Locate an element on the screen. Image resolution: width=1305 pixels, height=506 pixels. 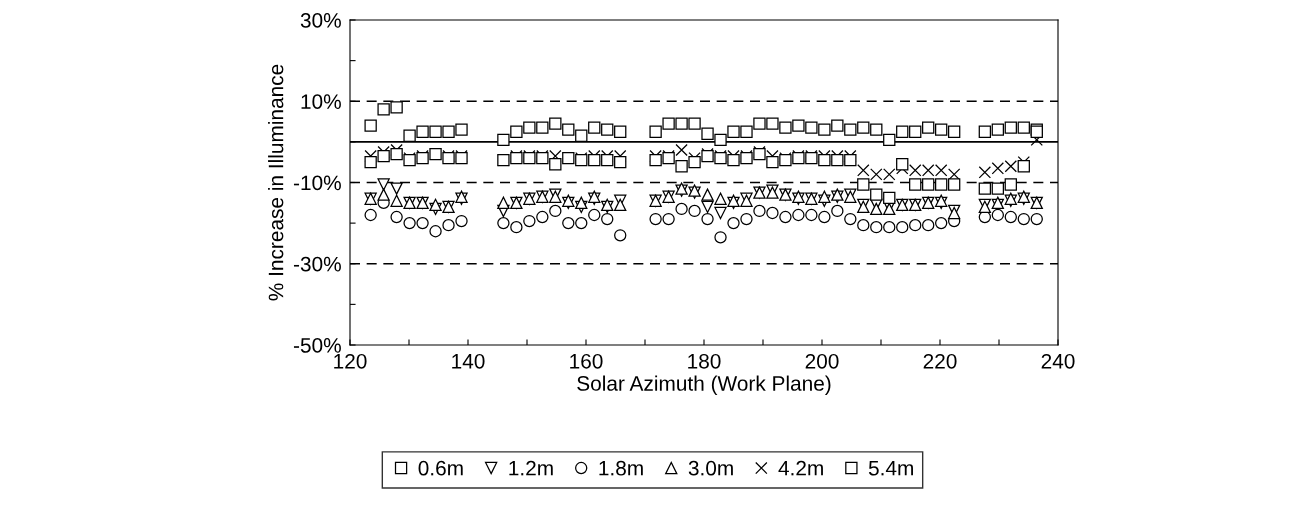
y-tick-label: -30% is located at coordinates (317, 264).